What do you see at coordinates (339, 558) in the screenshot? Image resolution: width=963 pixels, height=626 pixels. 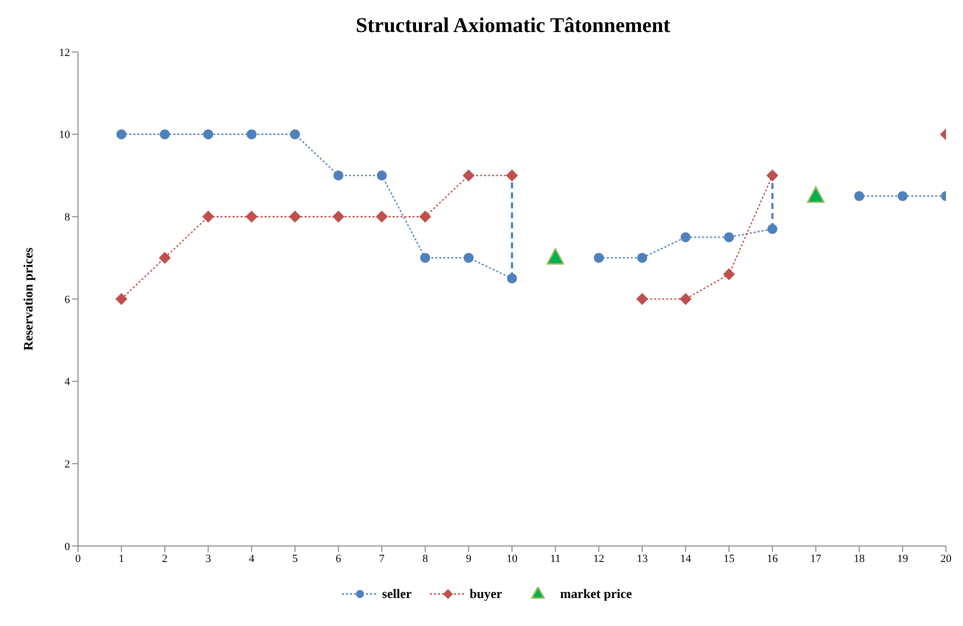 I see `x-tick-label: 6` at bounding box center [339, 558].